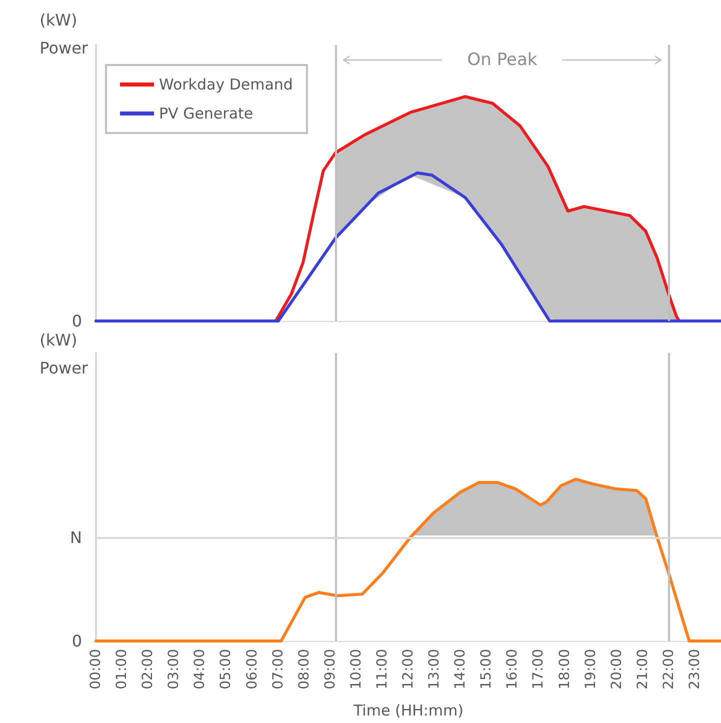 The image size is (721, 723). I want to click on x-tick-label: 01:00, so click(122, 669).